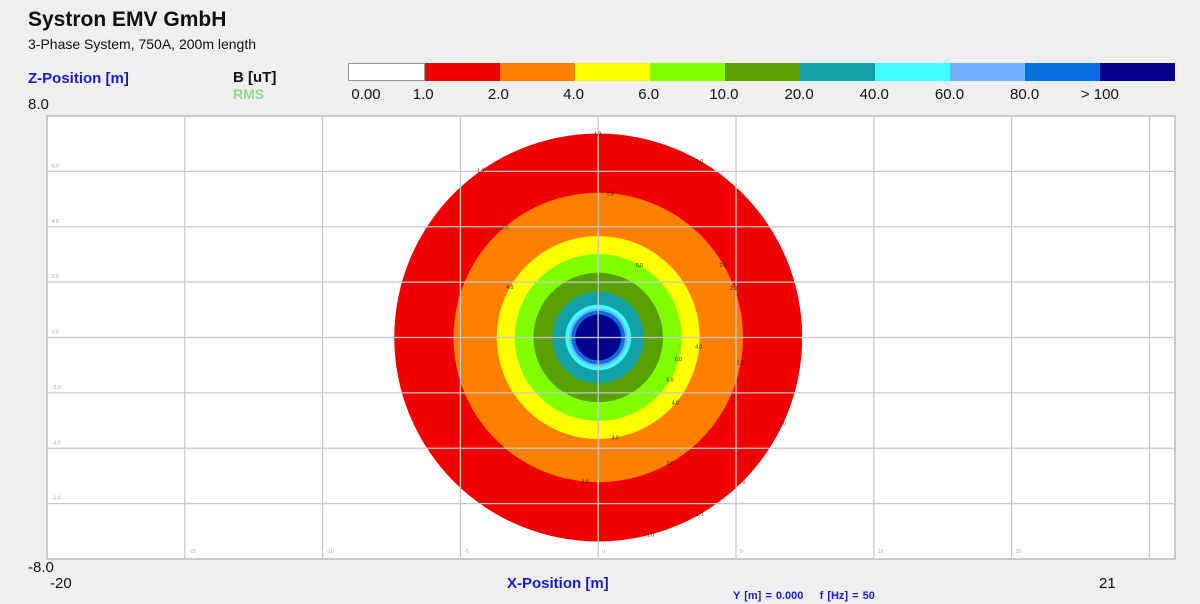 The image size is (1200, 604). I want to click on x-max-label: 21, so click(1107, 583).